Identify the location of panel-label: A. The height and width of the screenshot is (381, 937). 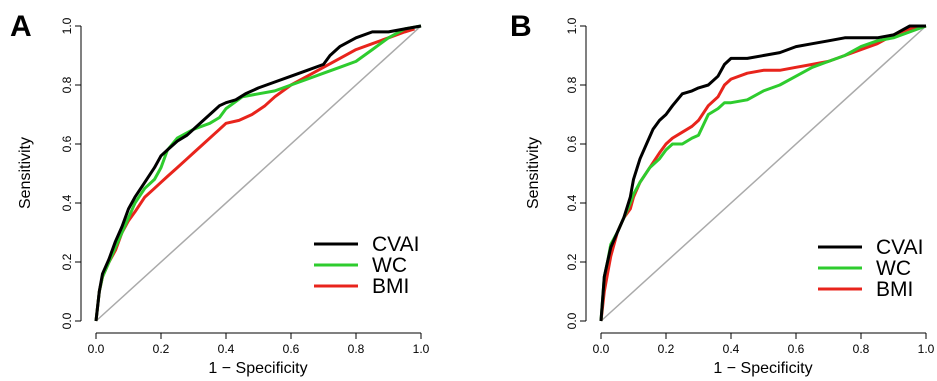
(21, 26).